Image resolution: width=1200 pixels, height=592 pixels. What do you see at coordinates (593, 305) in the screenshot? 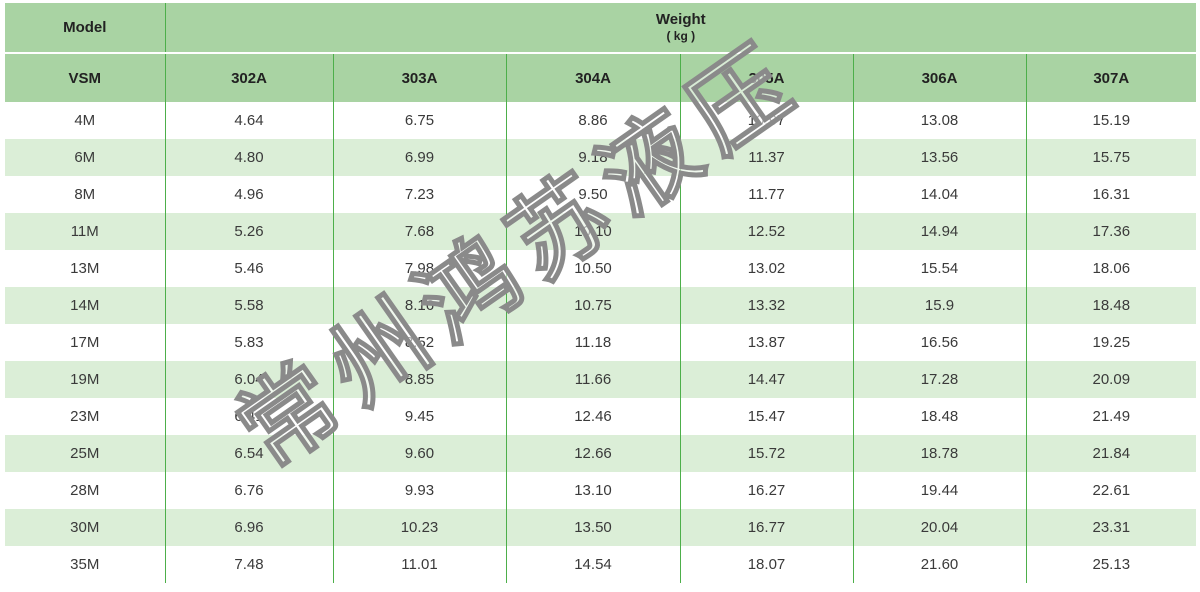
I see `weight-cell: 10.75` at bounding box center [593, 305].